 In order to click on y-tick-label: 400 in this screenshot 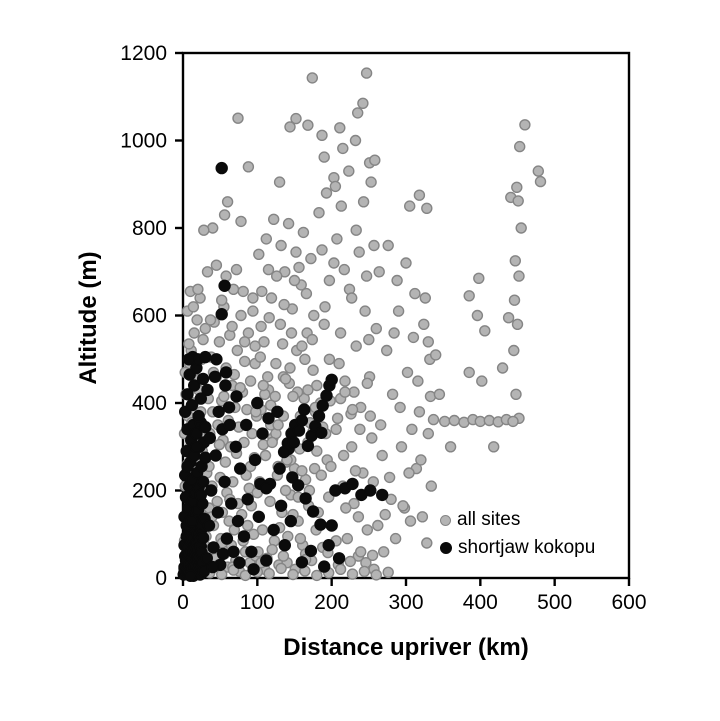, I will do `click(149, 403)`.